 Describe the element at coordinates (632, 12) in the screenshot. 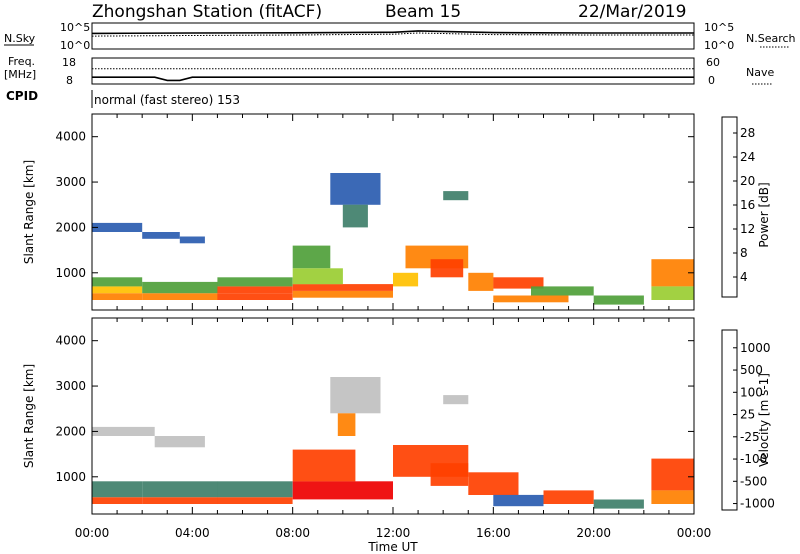

I see `date-label: 22/Mar/2019` at that location.